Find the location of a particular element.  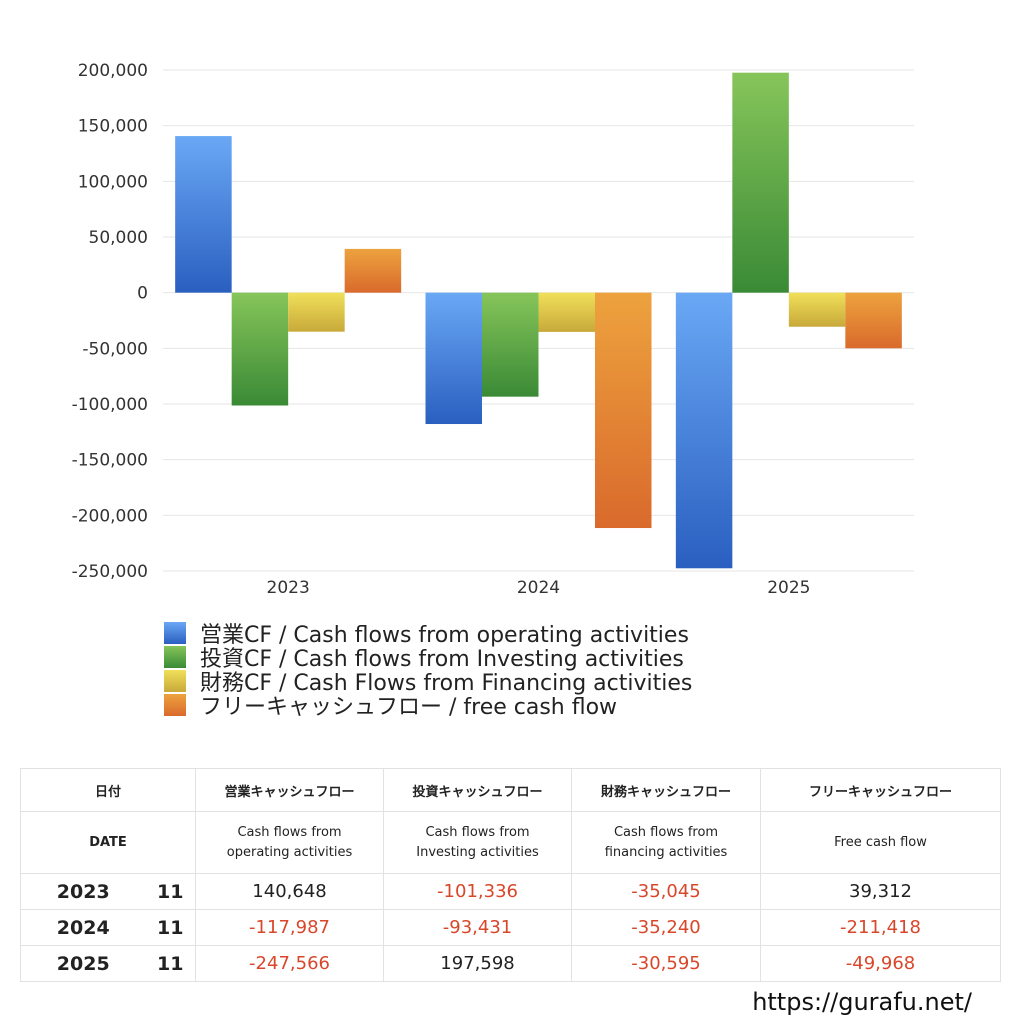

y-tick-label: 200,000 is located at coordinates (113, 71).